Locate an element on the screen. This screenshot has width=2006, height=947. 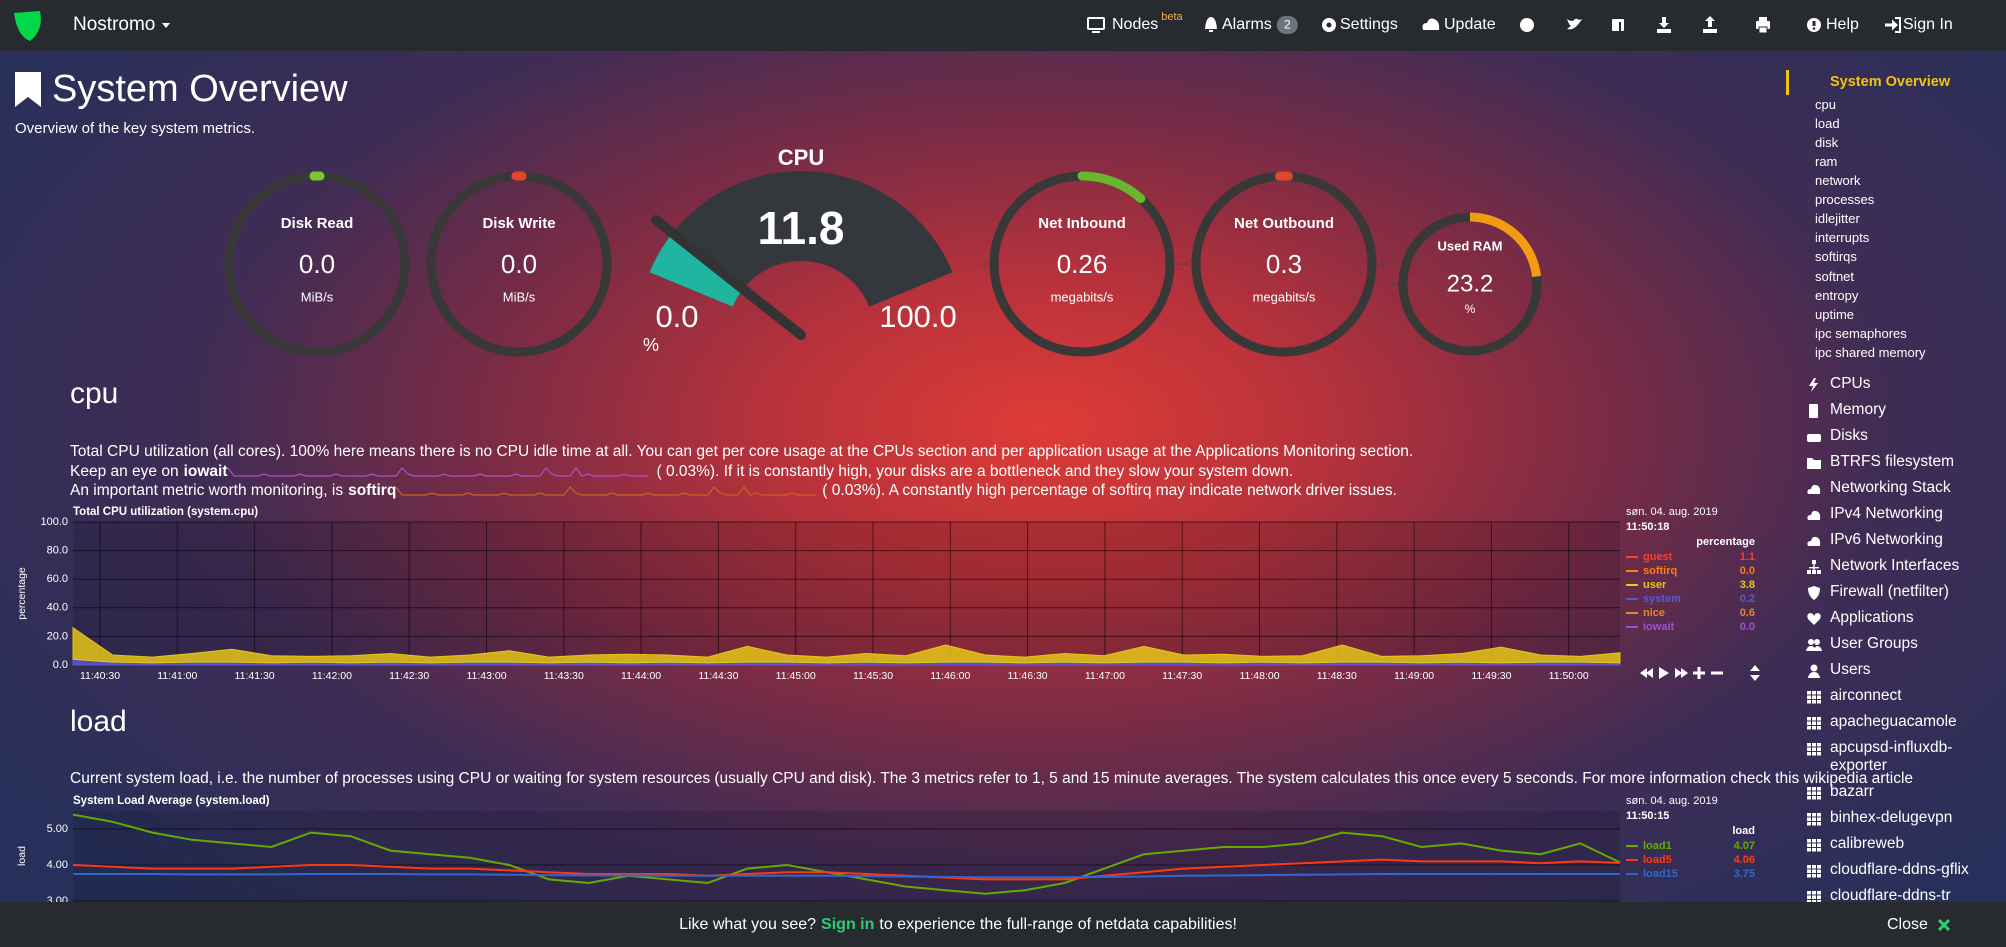
legend-entry: load1 4.07 is located at coordinates (1690, 846).